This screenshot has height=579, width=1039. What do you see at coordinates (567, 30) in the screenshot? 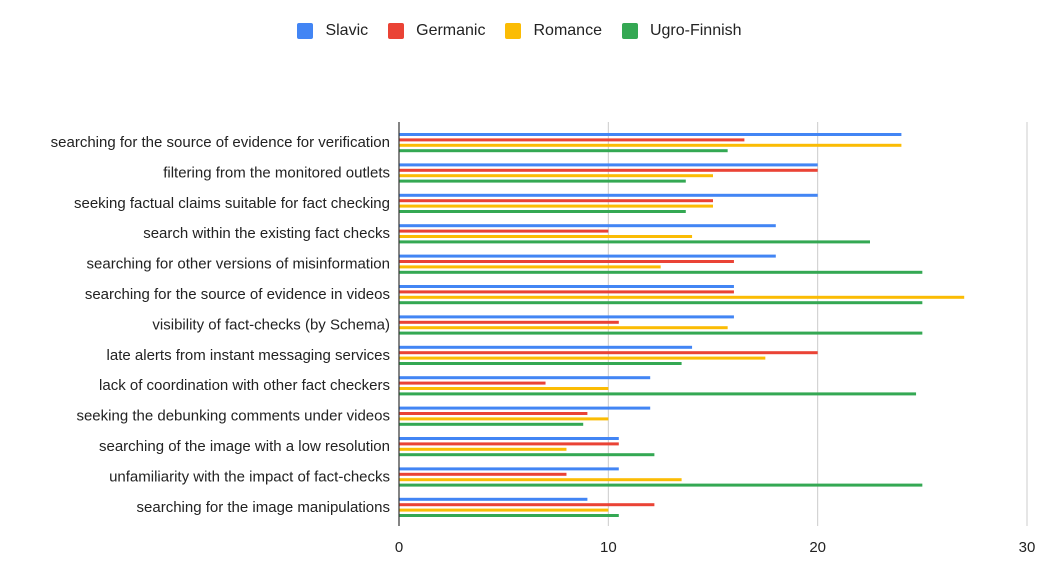
I see `legend-label-romance: Romance` at bounding box center [567, 30].